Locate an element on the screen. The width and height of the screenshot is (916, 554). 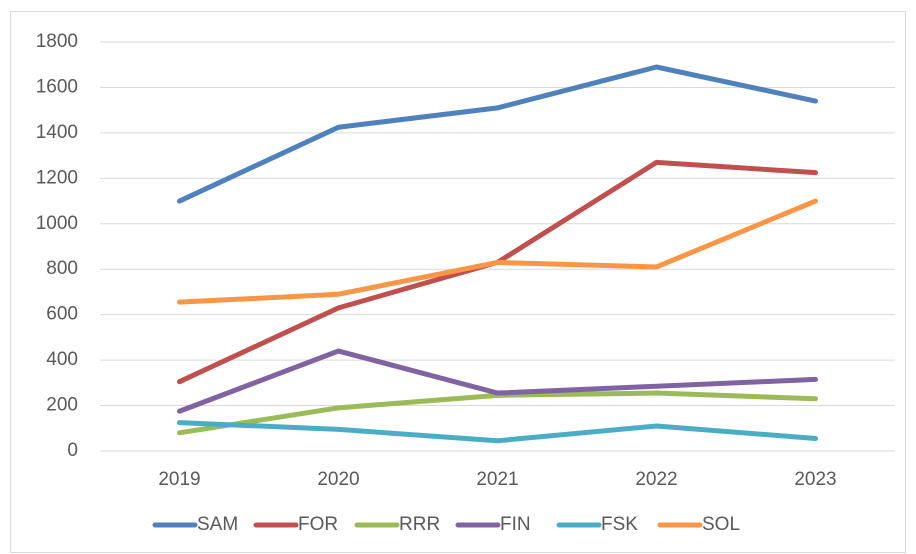
y-tick-label: 1600 is located at coordinates (57, 86).